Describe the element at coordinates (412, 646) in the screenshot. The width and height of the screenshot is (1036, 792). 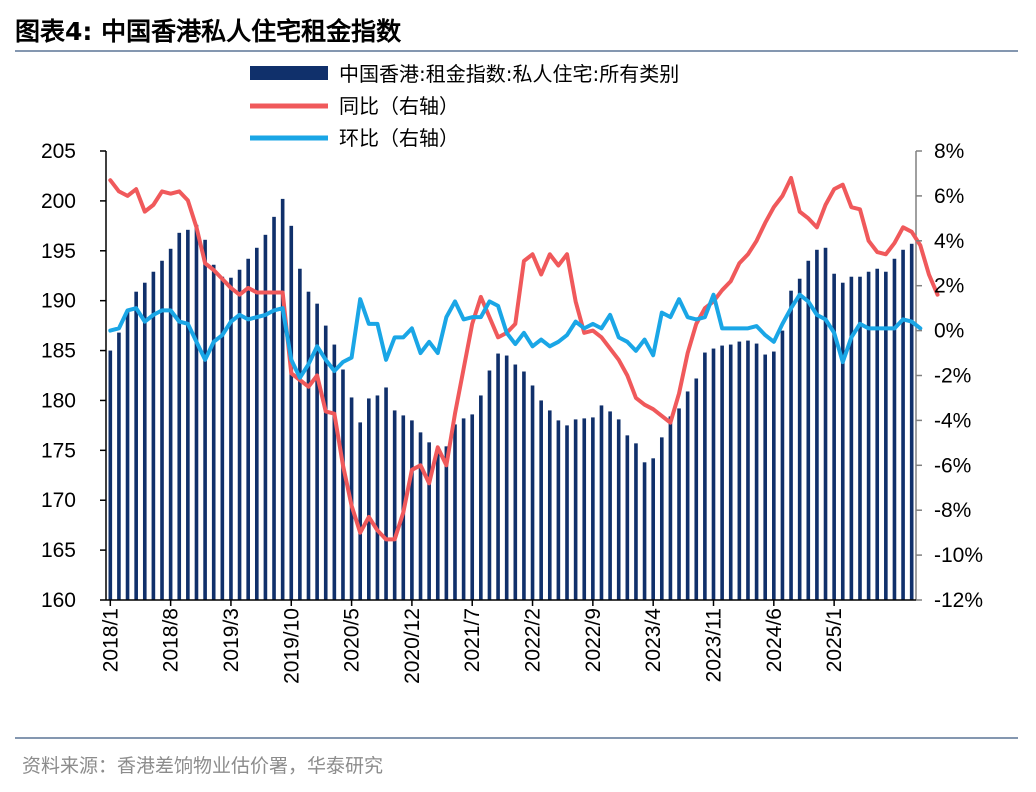
I see `x-tick-label: 2020/12` at that location.